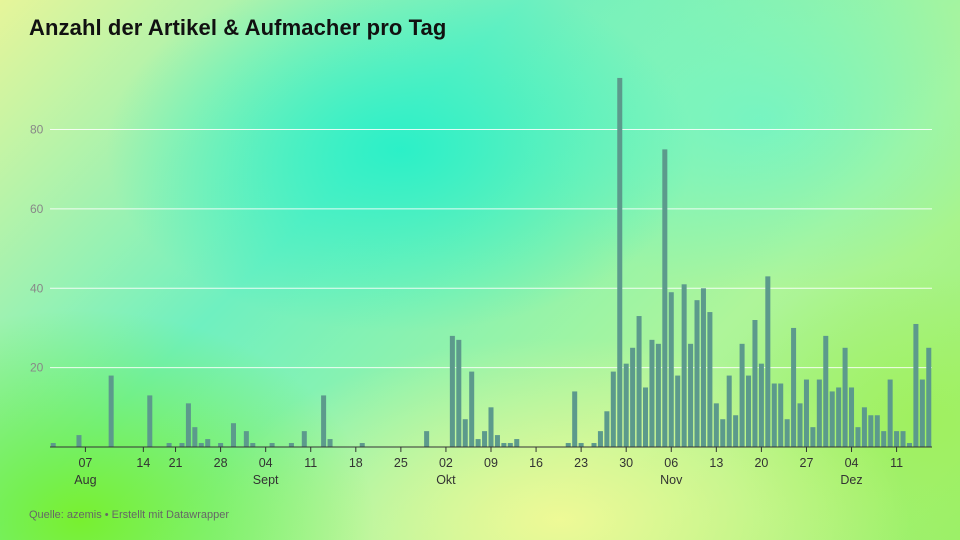 The width and height of the screenshot is (960, 540). What do you see at coordinates (170, 515) in the screenshot?
I see `credit-text: Erstellt mit Datawrapper` at bounding box center [170, 515].